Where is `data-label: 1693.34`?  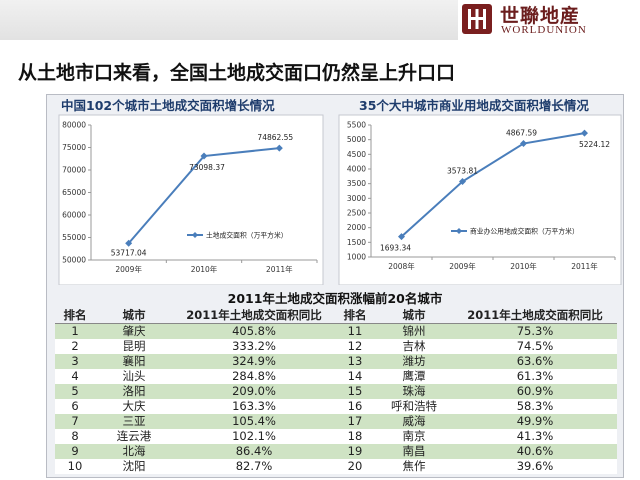
data-label: 1693.34 is located at coordinates (395, 248).